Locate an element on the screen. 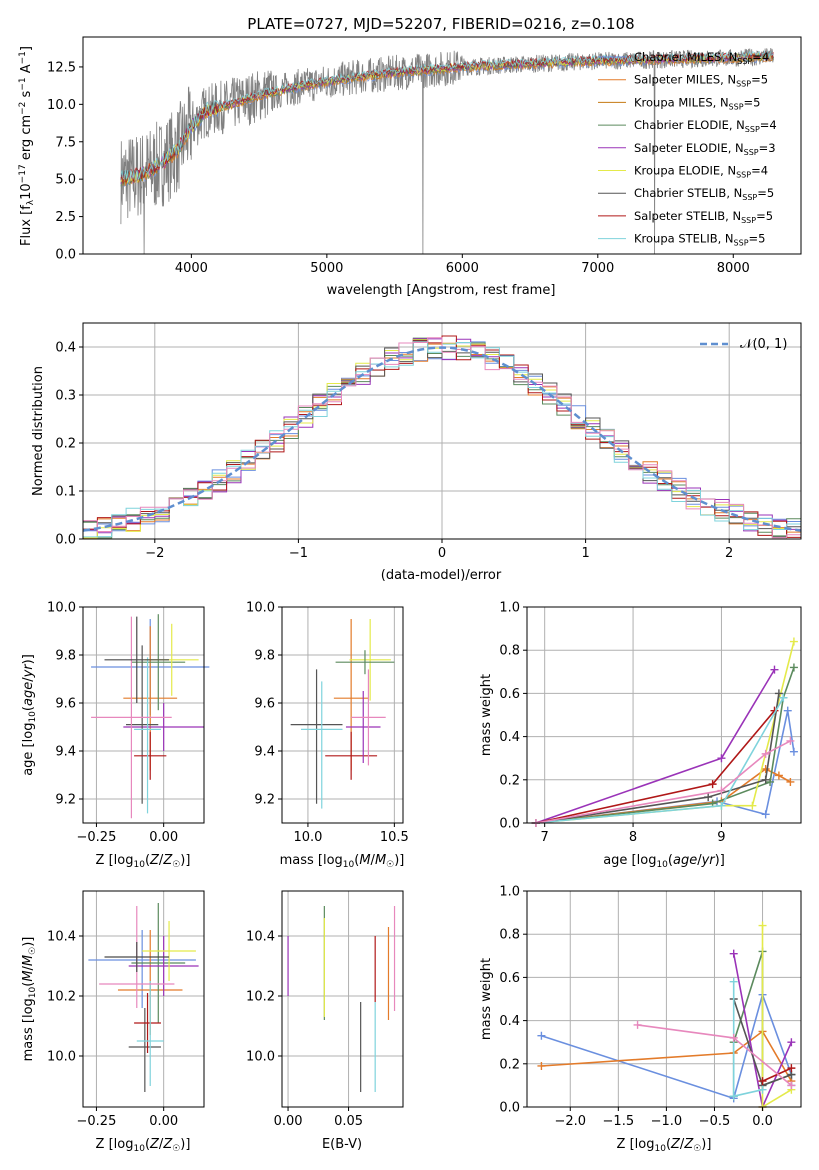 The height and width of the screenshot is (1170, 819). mass-z-grid is located at coordinates (143, 999).